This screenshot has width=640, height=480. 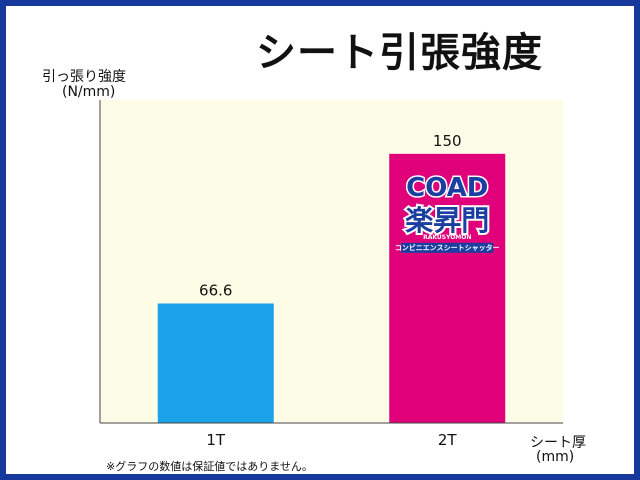 What do you see at coordinates (555, 457) in the screenshot?
I see `x-axis-unit: (mm)` at bounding box center [555, 457].